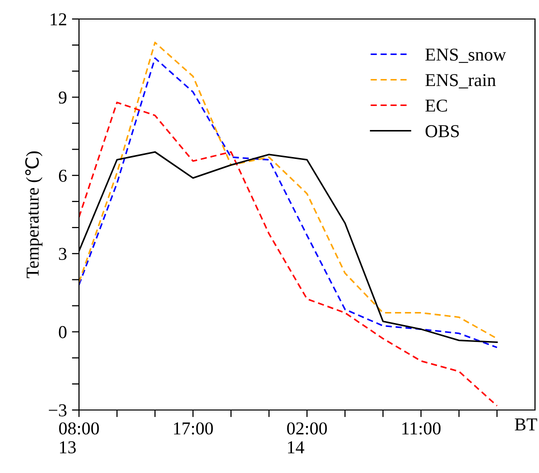 This screenshot has width=539, height=473. Describe the element at coordinates (307, 438) in the screenshot. I see `x-tick-label: 02:00 14` at that location.